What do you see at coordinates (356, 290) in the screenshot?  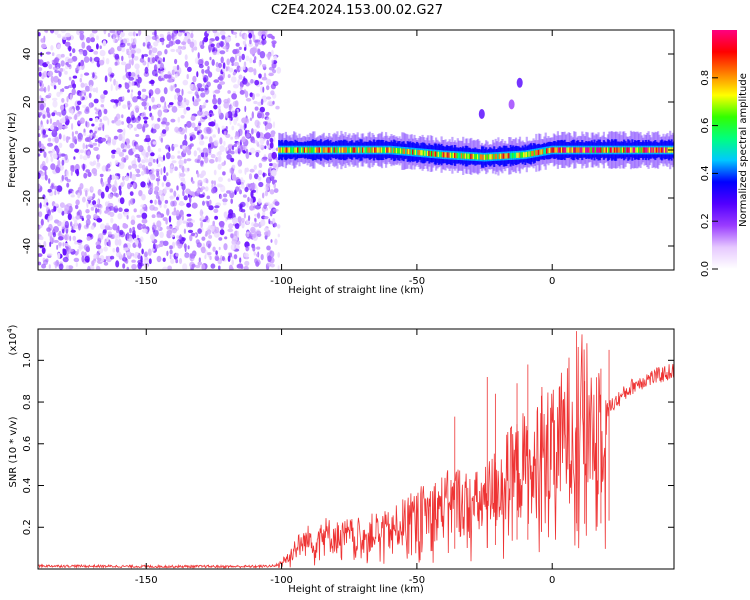 I see `spectrogram-x-label: Height of straight line (km)` at bounding box center [356, 290].